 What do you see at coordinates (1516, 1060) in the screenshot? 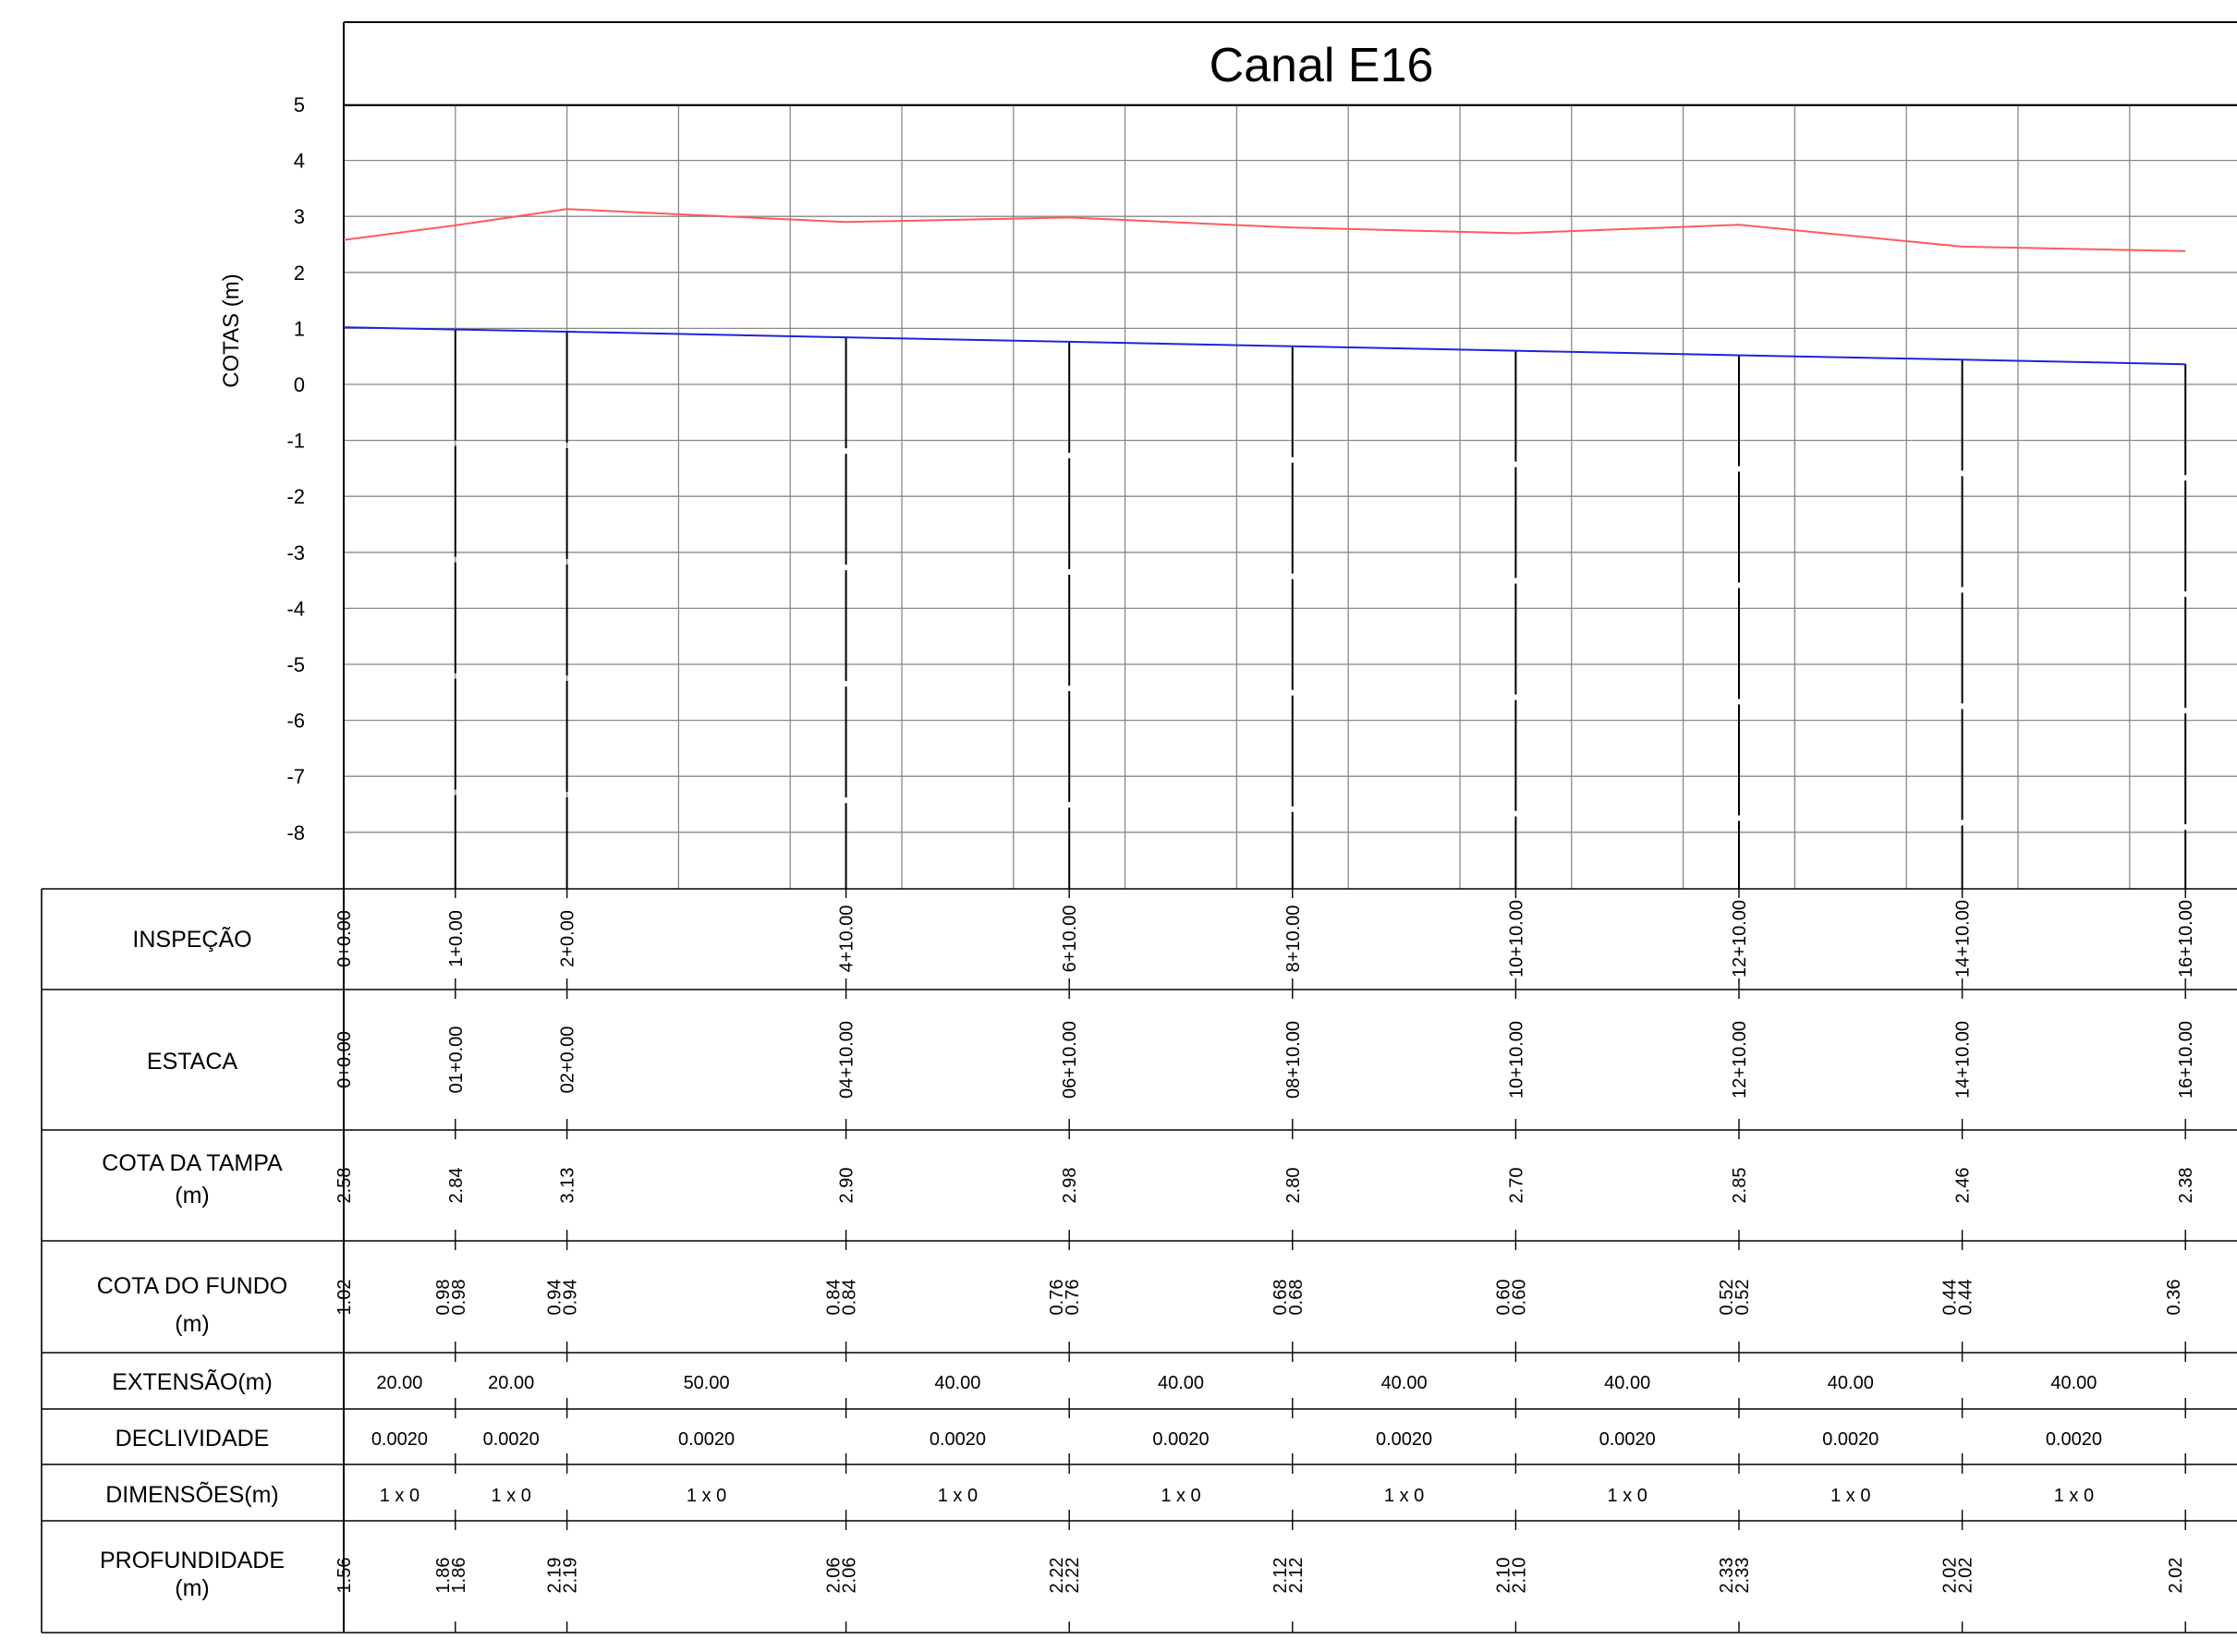
I see `estaca-station-label: 10+10.00` at bounding box center [1516, 1060].